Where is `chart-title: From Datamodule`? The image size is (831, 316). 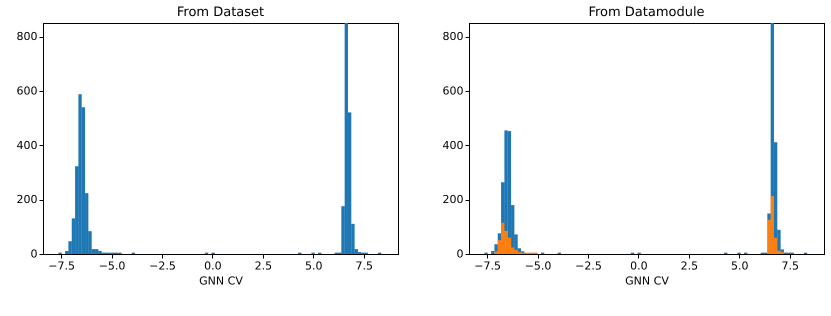
chart-title: From Datamodule is located at coordinates (646, 12).